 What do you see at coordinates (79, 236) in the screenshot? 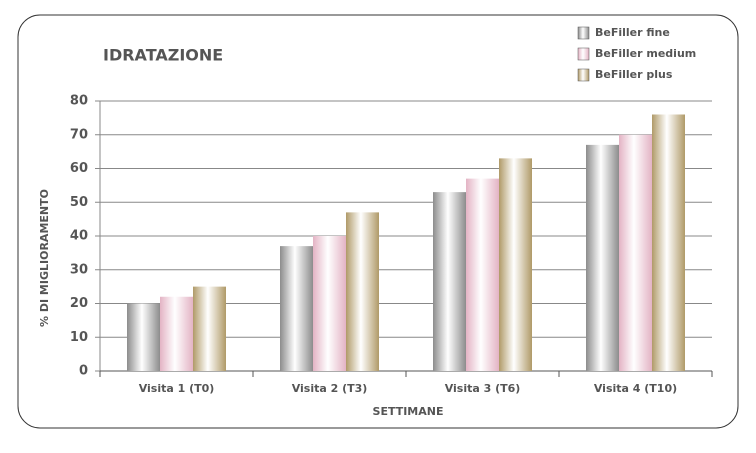
I see `y-tick-label: 40` at bounding box center [79, 236].